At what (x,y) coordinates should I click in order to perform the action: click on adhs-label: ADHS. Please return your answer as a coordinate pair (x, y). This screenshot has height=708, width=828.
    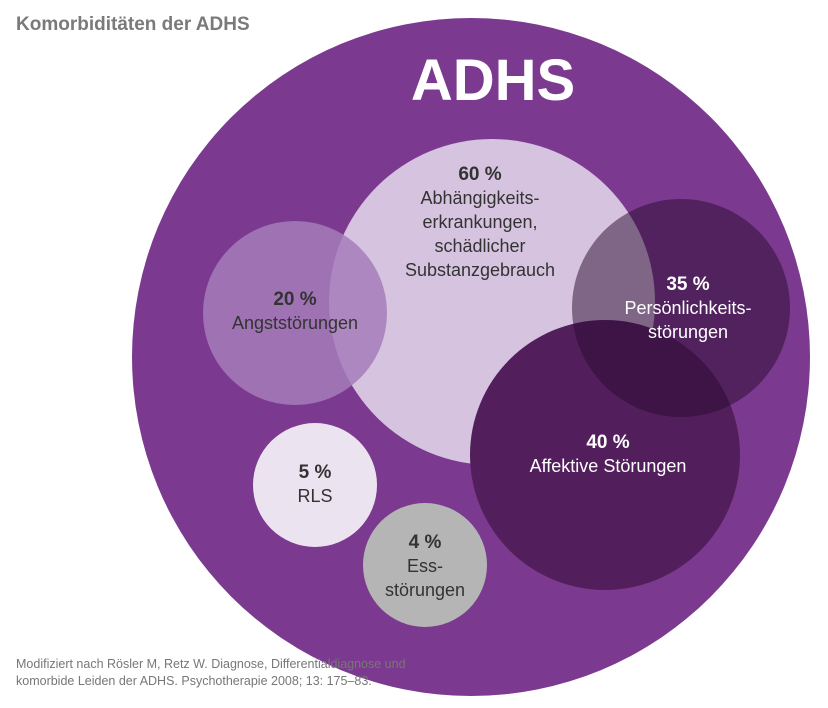
    Looking at the image, I should click on (493, 80).